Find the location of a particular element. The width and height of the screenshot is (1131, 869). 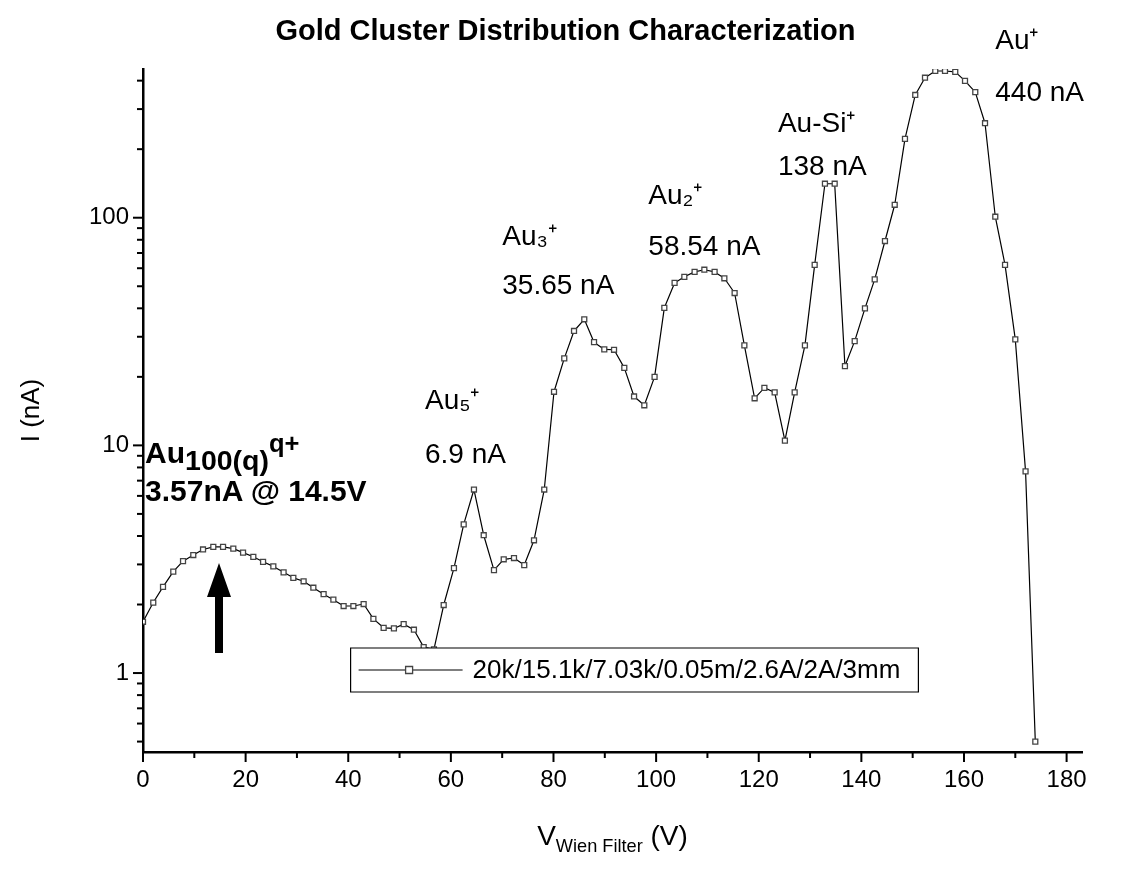

legend-label: 20k/15.1k/7.03k/0.05m/2.6A/2A/3mm is located at coordinates (686, 669).